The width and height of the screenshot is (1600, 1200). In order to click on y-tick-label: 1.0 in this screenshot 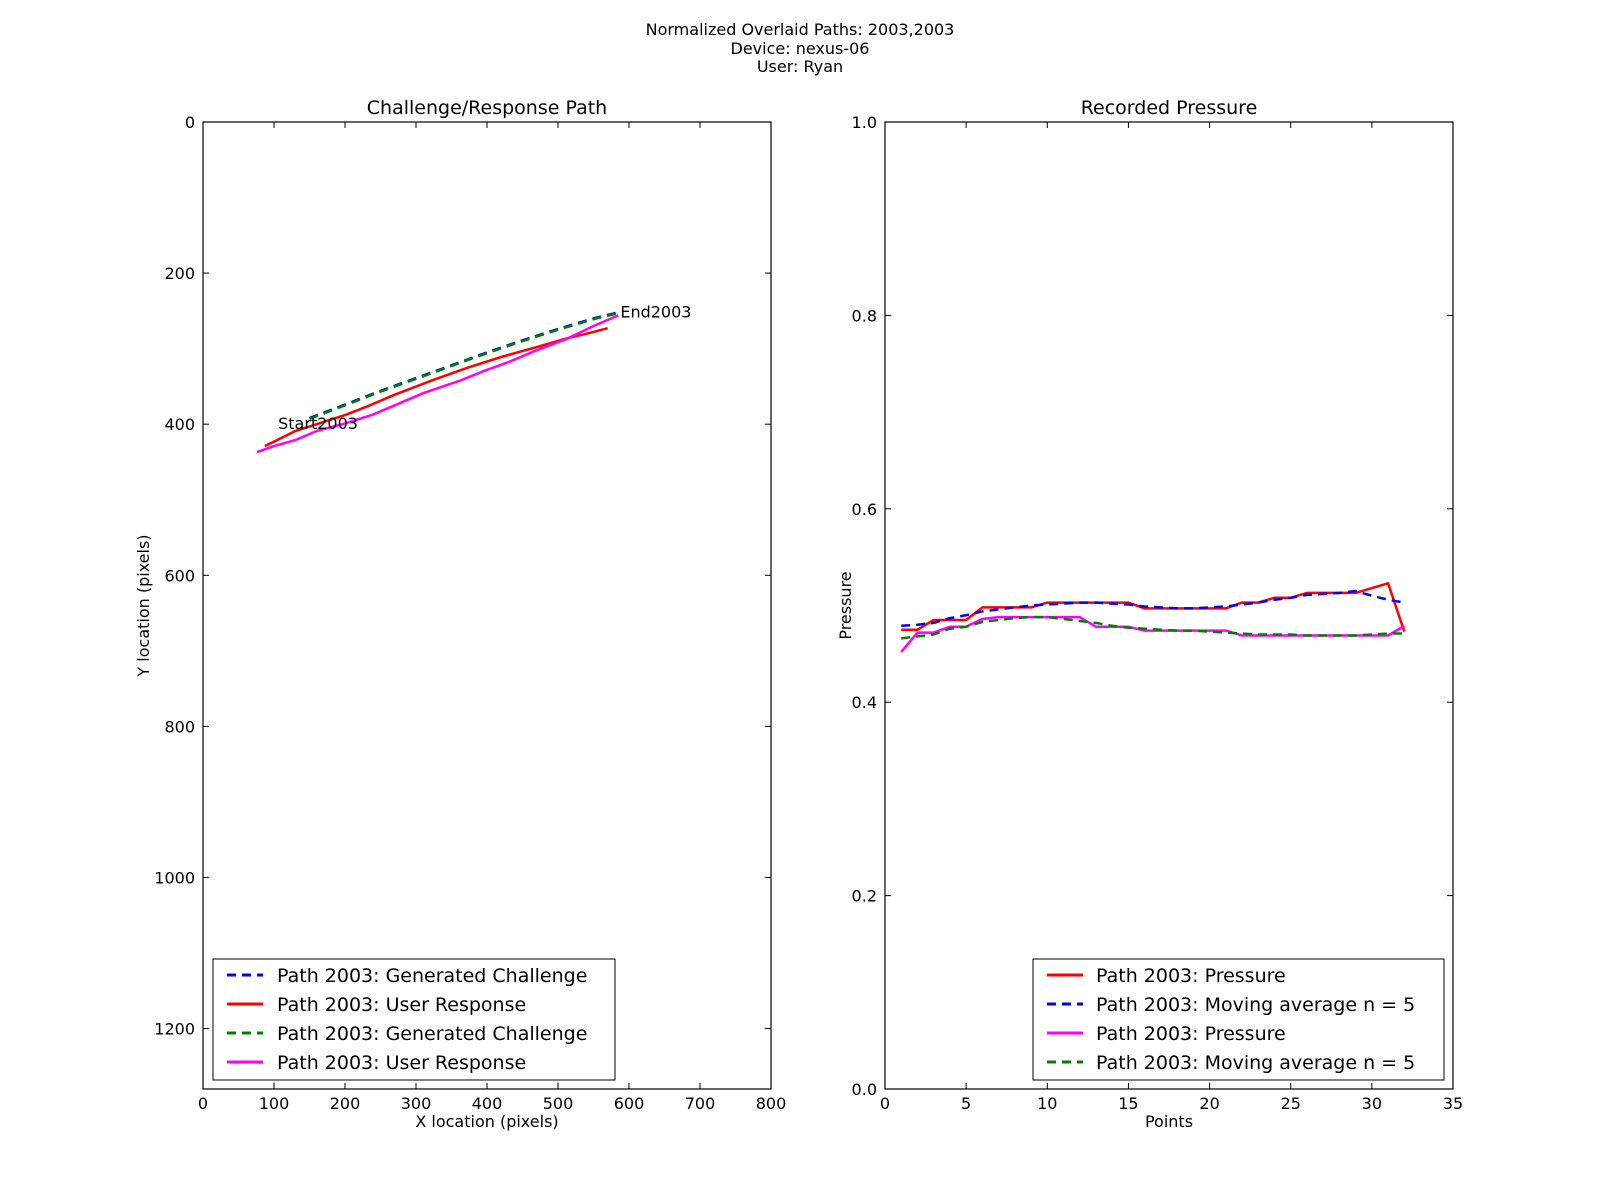, I will do `click(864, 122)`.